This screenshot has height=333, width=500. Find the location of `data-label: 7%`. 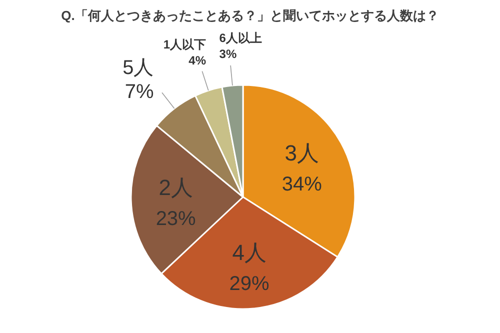

data-label: 7% is located at coordinates (139, 91).